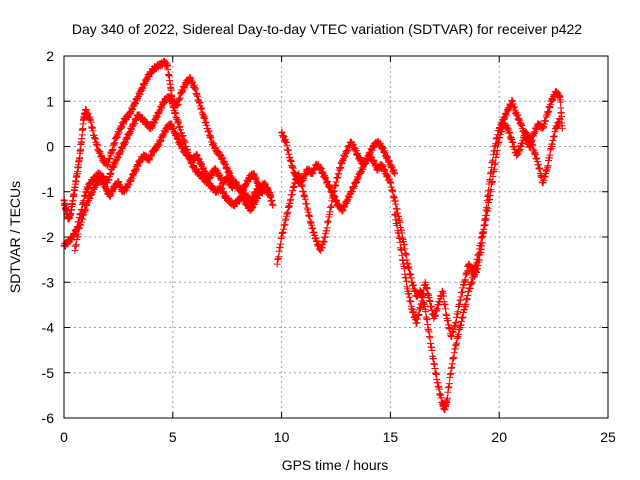 The height and width of the screenshot is (480, 640). I want to click on y-tick-label: -1, so click(48, 192).